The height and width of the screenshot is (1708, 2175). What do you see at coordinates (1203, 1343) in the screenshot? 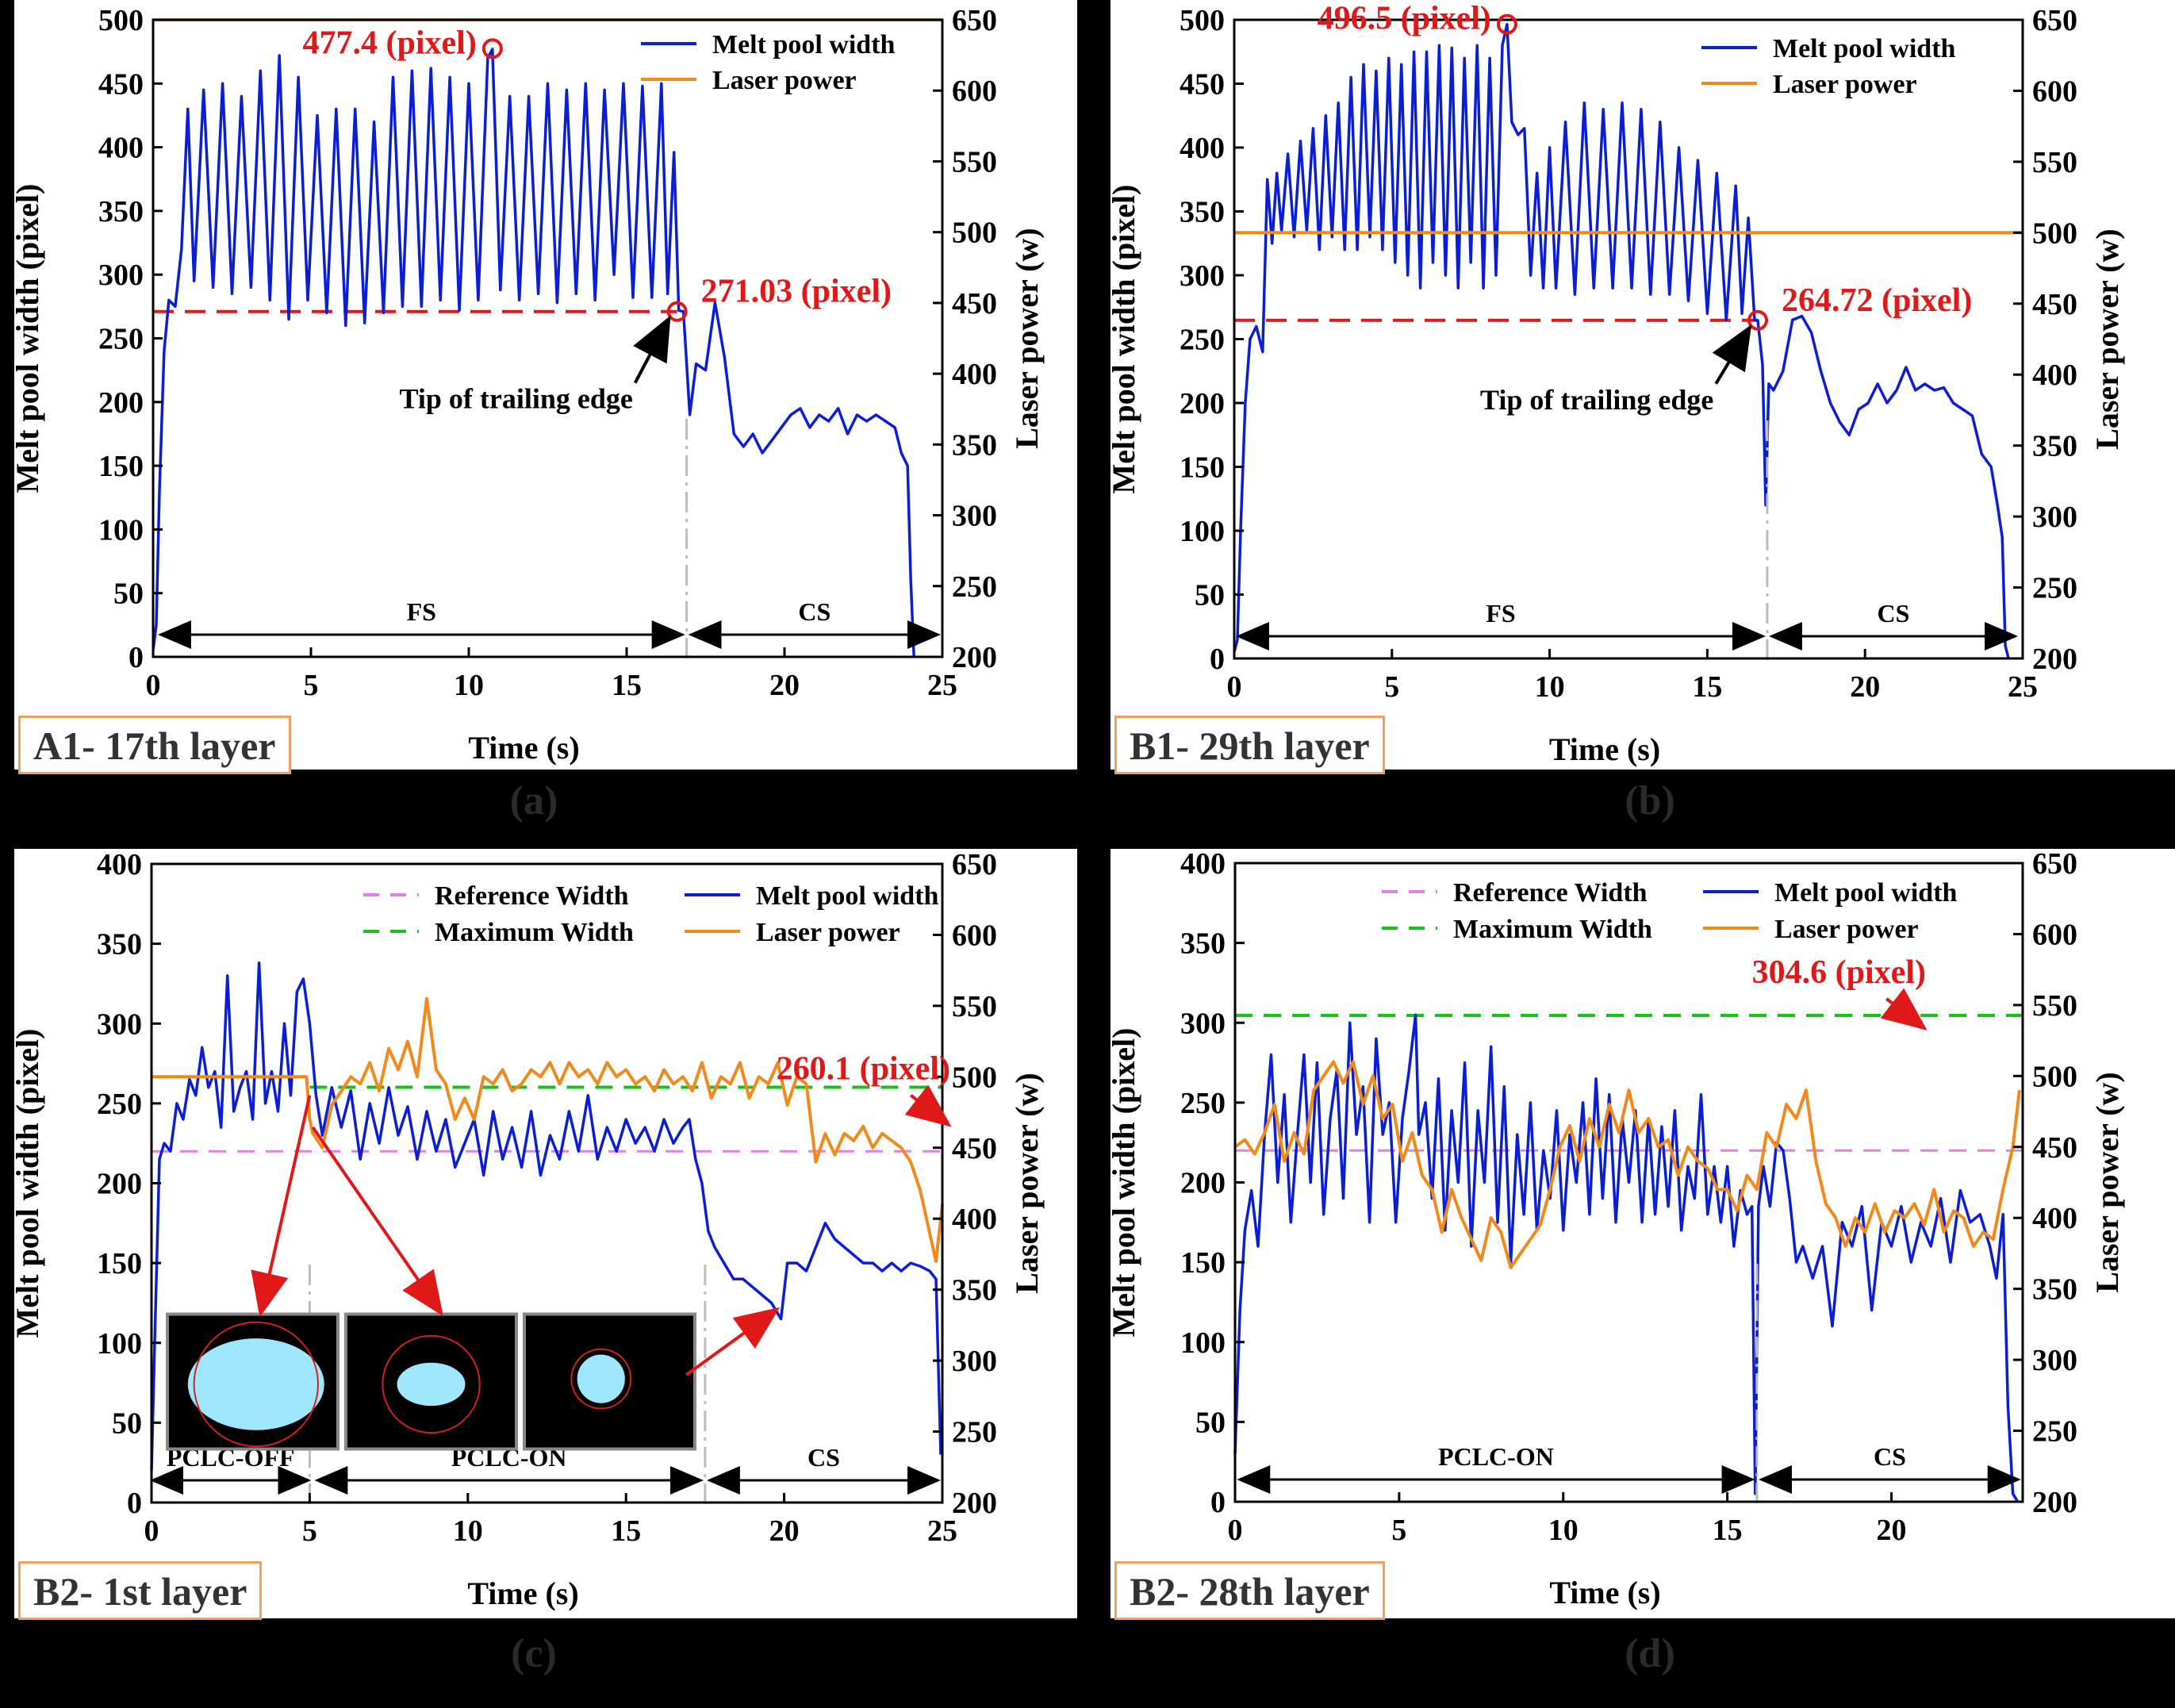
I see `y-tick-label: 100` at bounding box center [1203, 1343].